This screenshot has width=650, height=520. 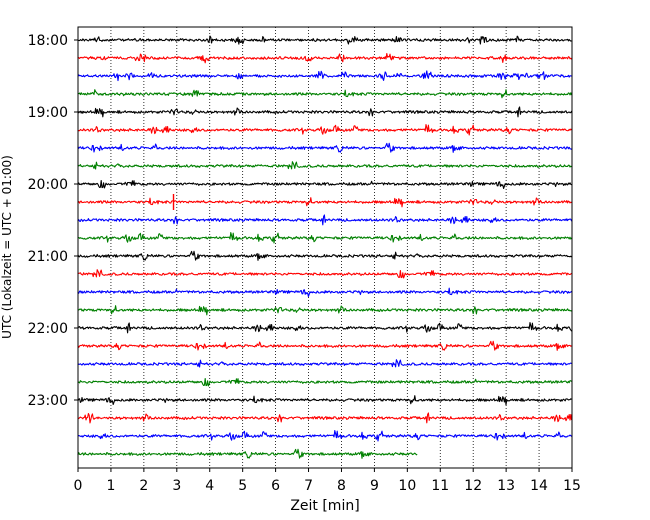 What do you see at coordinates (48, 41) in the screenshot?
I see `y-tick-label: 18:00` at bounding box center [48, 41].